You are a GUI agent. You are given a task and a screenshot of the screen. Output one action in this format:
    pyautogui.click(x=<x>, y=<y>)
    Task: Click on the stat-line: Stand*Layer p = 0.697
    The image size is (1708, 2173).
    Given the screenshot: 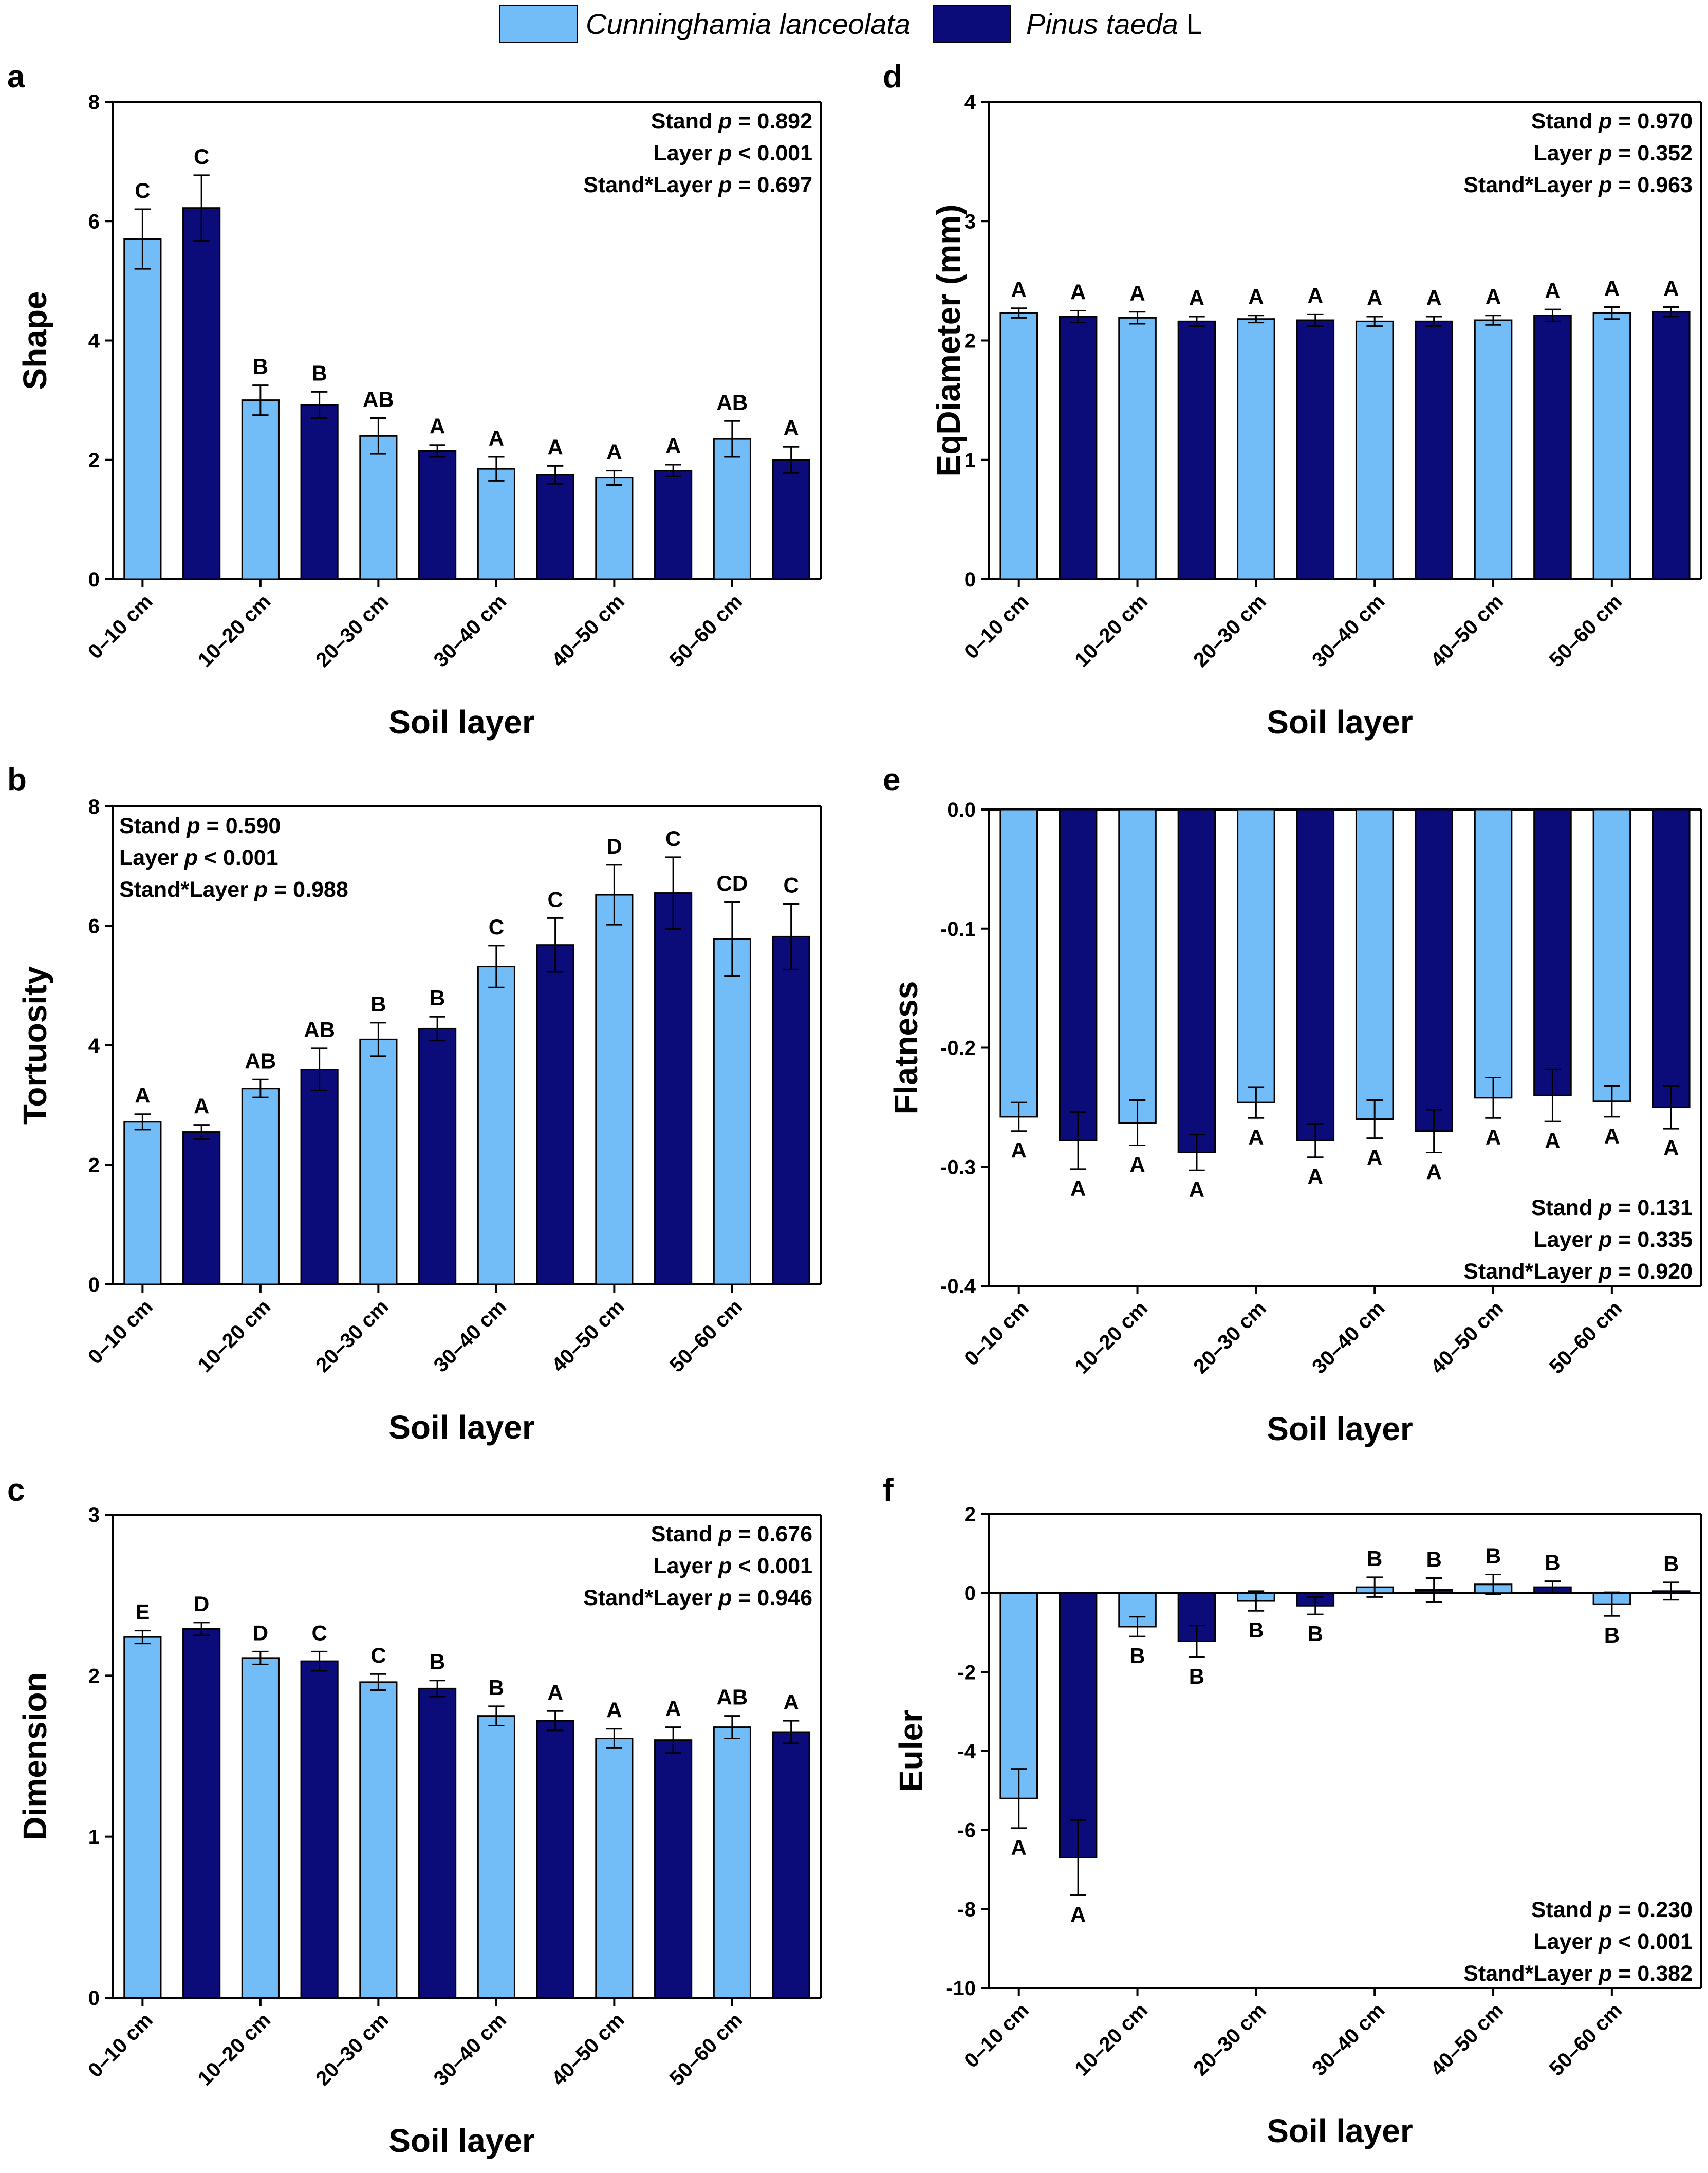 What is the action you would take?
    pyautogui.click(x=698, y=185)
    